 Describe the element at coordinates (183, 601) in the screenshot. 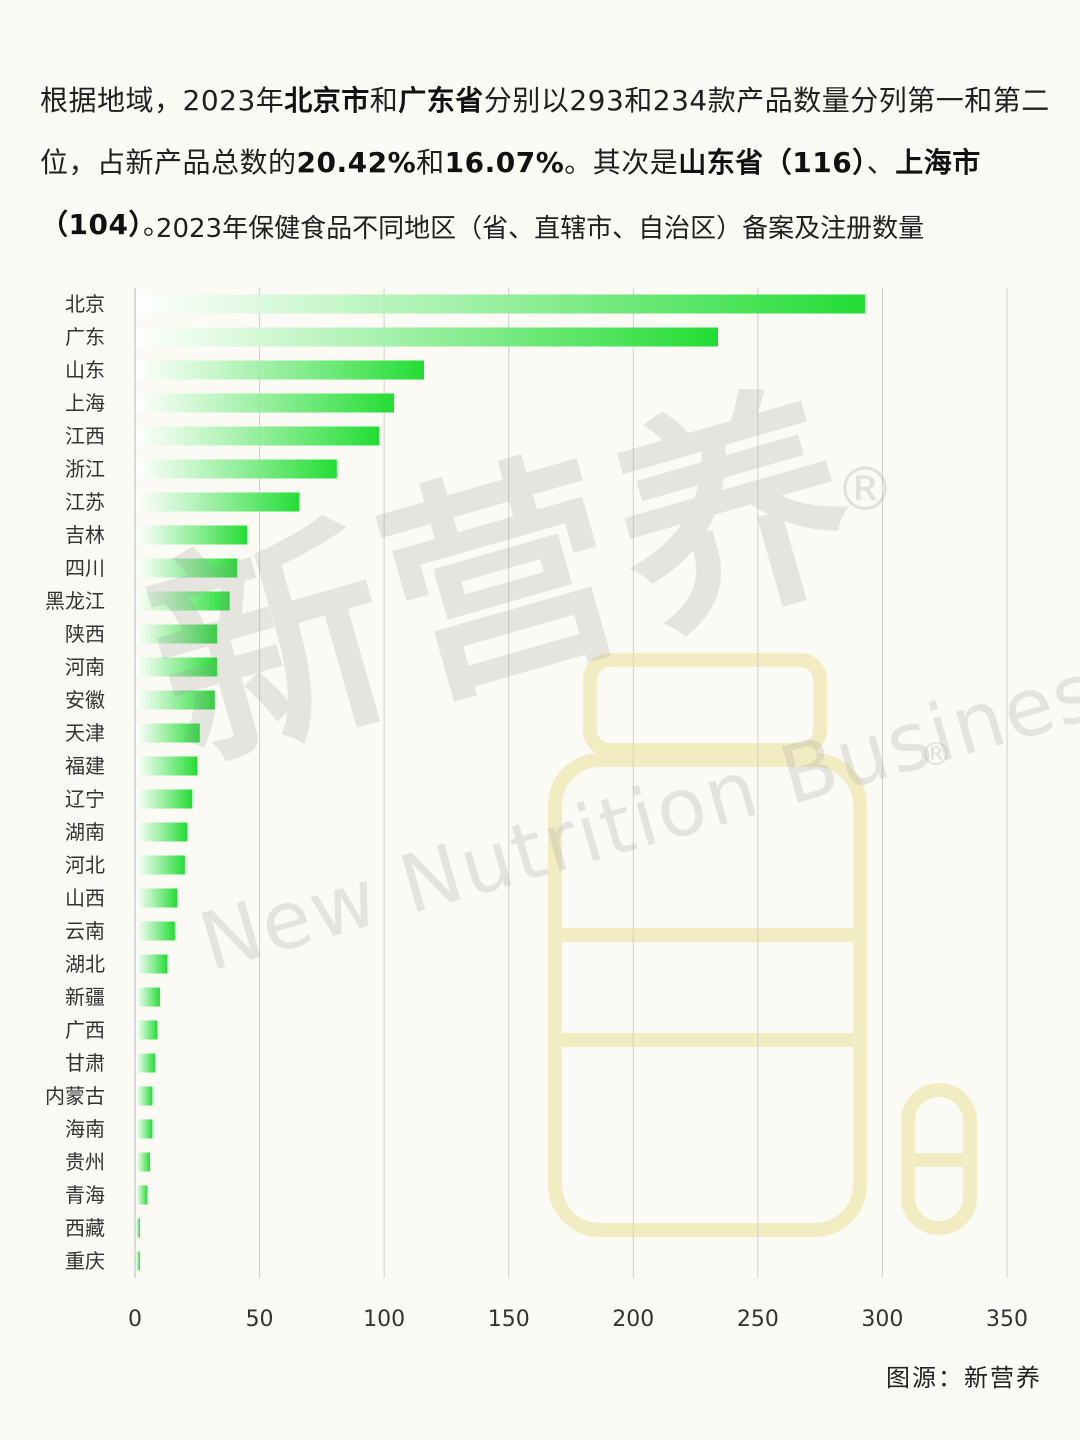

I see `bar-黑龙江` at that location.